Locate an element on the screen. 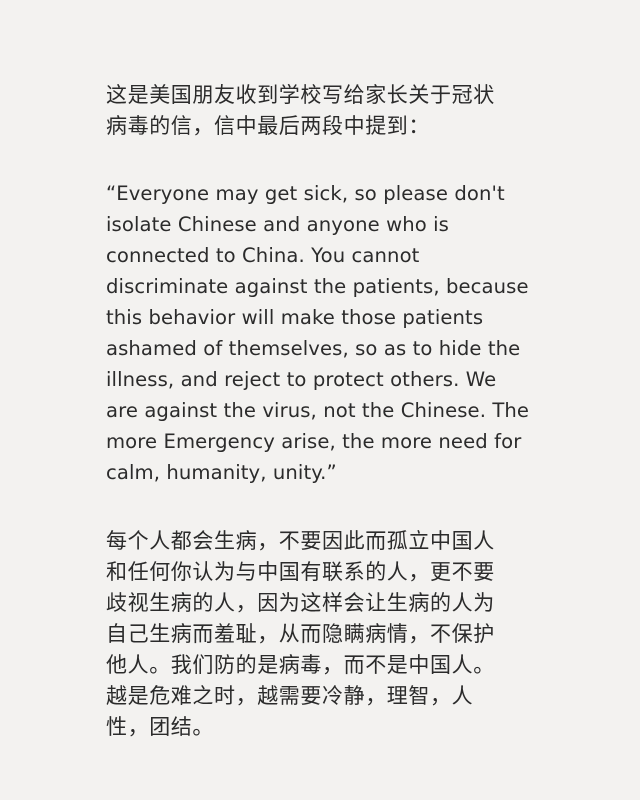 The width and height of the screenshot is (640, 800). quote-line: isolate Chinese and anyone who is is located at coordinates (277, 224).